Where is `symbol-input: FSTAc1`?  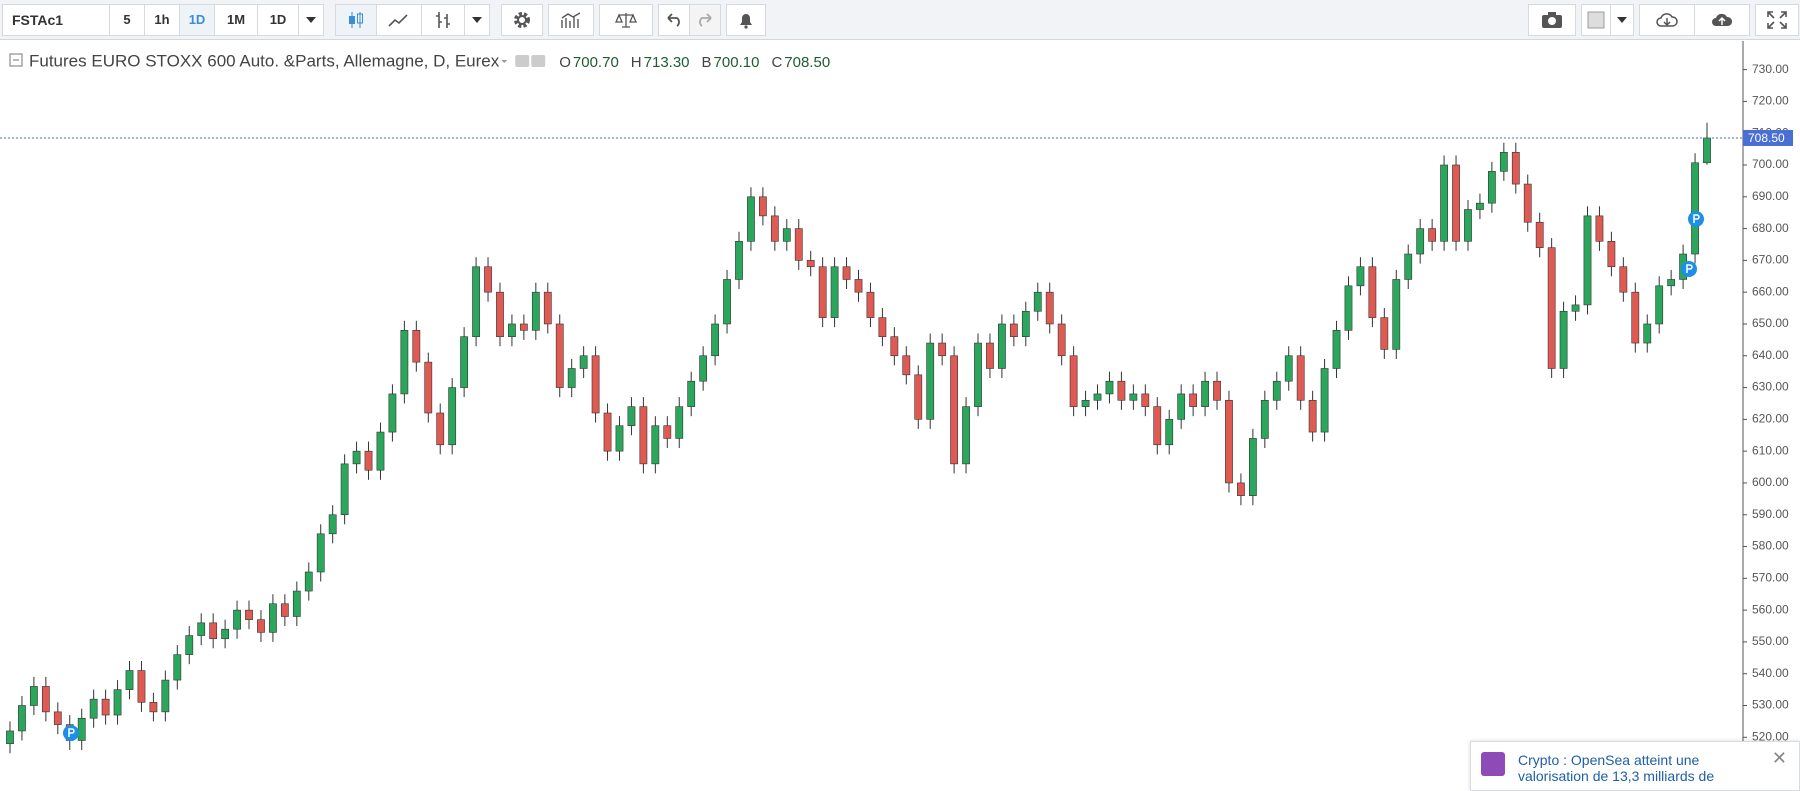 symbol-input: FSTAc1 is located at coordinates (56, 19).